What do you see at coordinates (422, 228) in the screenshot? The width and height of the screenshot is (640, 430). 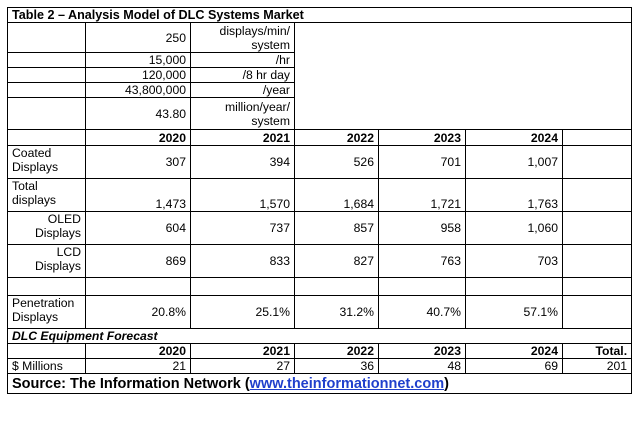 I see `row-value: 958` at bounding box center [422, 228].